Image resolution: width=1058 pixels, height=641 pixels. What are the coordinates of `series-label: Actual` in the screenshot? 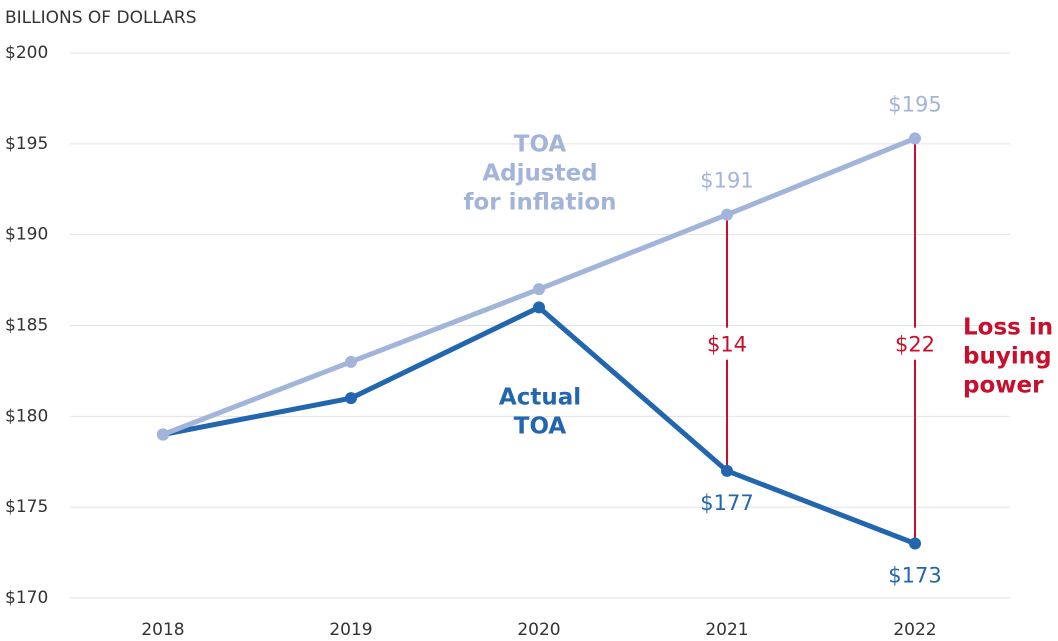 It's located at (540, 398).